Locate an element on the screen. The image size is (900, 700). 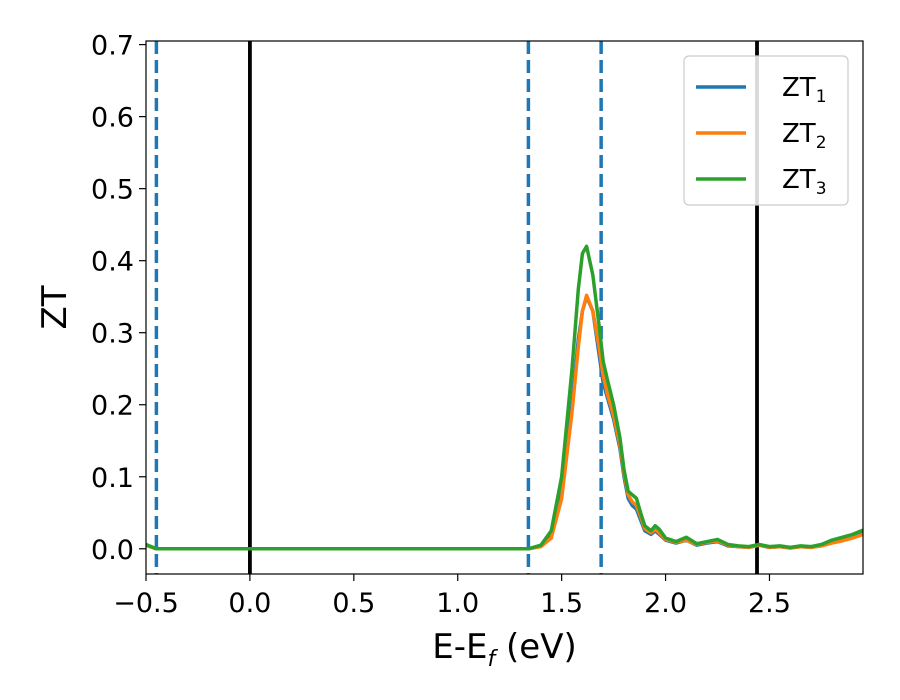
y-tick-label: 0.2 is located at coordinates (112, 406).